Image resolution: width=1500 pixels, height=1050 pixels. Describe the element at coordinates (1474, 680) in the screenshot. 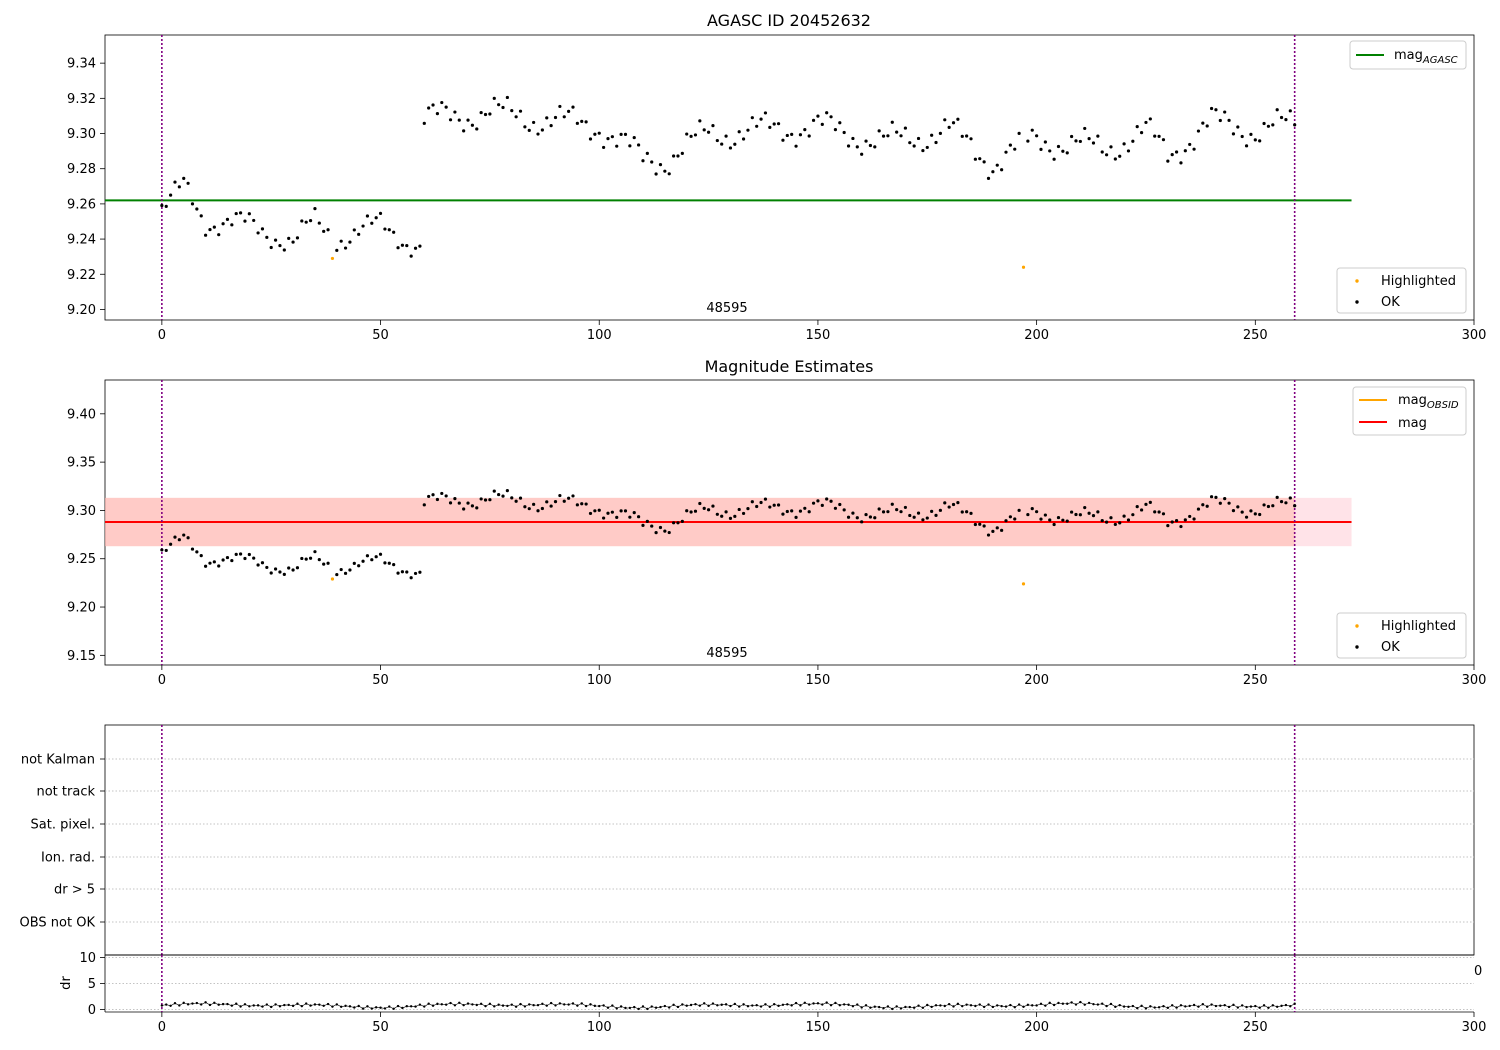

I see `x-tick-label: 300` at that location.